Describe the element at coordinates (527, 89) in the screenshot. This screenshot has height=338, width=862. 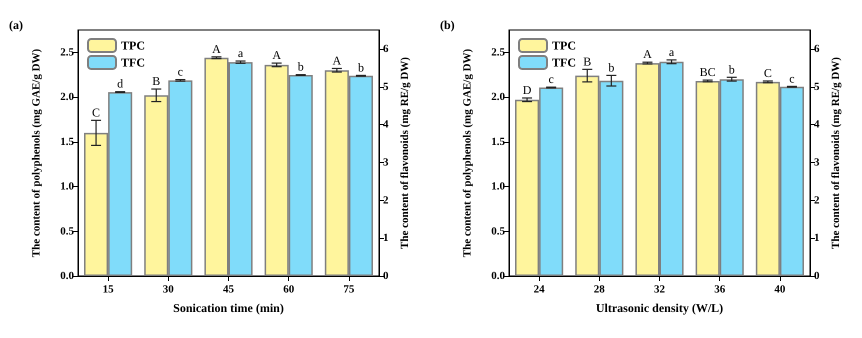
I see `data-label: D` at that location.